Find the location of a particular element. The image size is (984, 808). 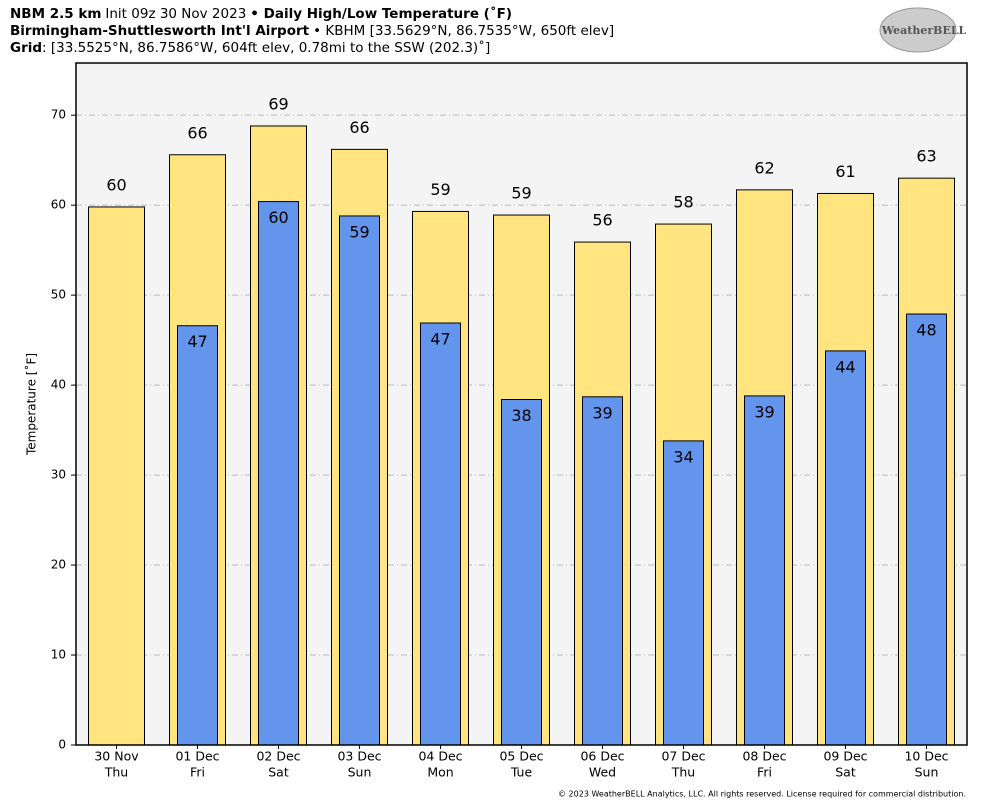

value-label: 69 is located at coordinates (278, 103).